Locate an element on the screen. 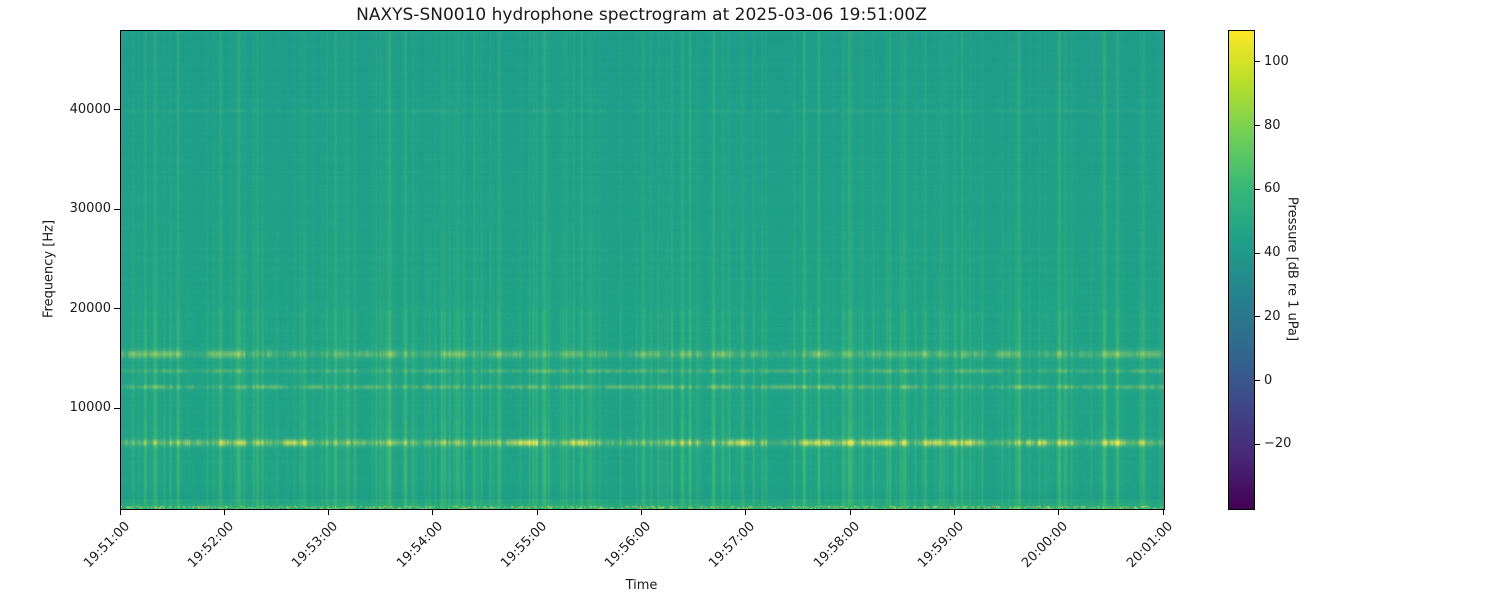  x-tick-label: 19:55:00 is located at coordinates (523, 545).